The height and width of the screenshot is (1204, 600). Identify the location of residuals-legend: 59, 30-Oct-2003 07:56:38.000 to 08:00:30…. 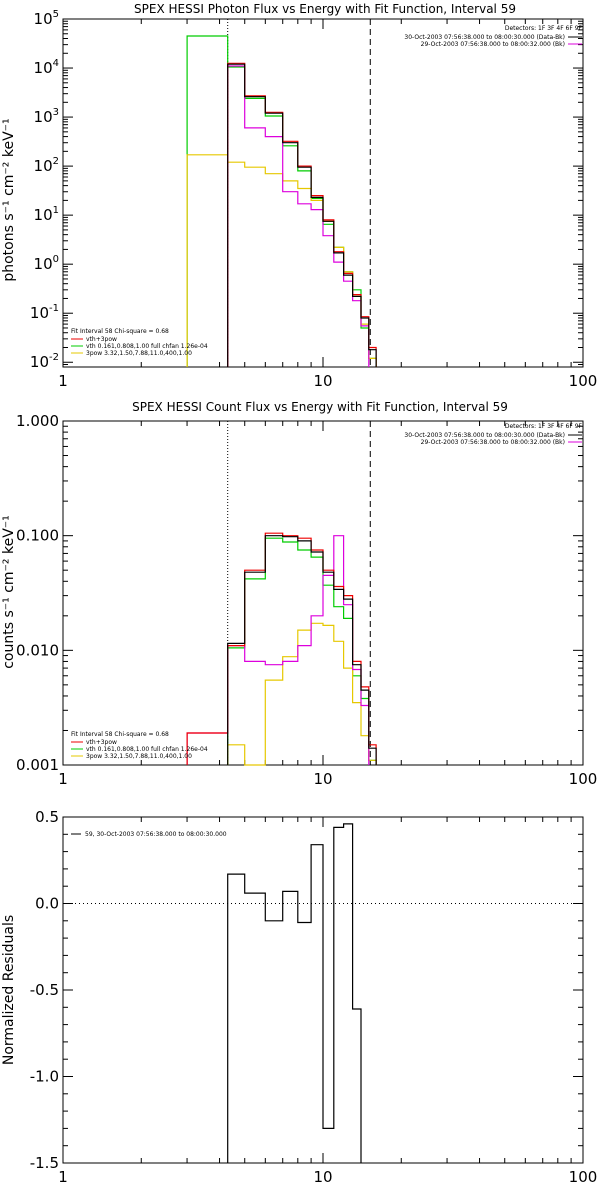
(156, 834).